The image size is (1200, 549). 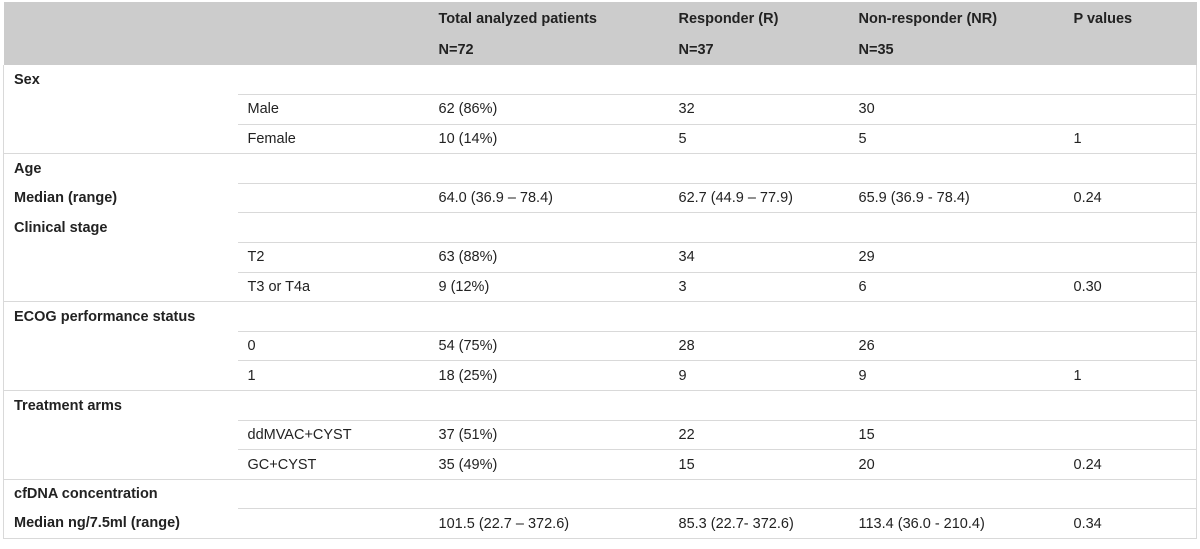 I want to click on non-responder-cell: 20, so click(x=956, y=464).